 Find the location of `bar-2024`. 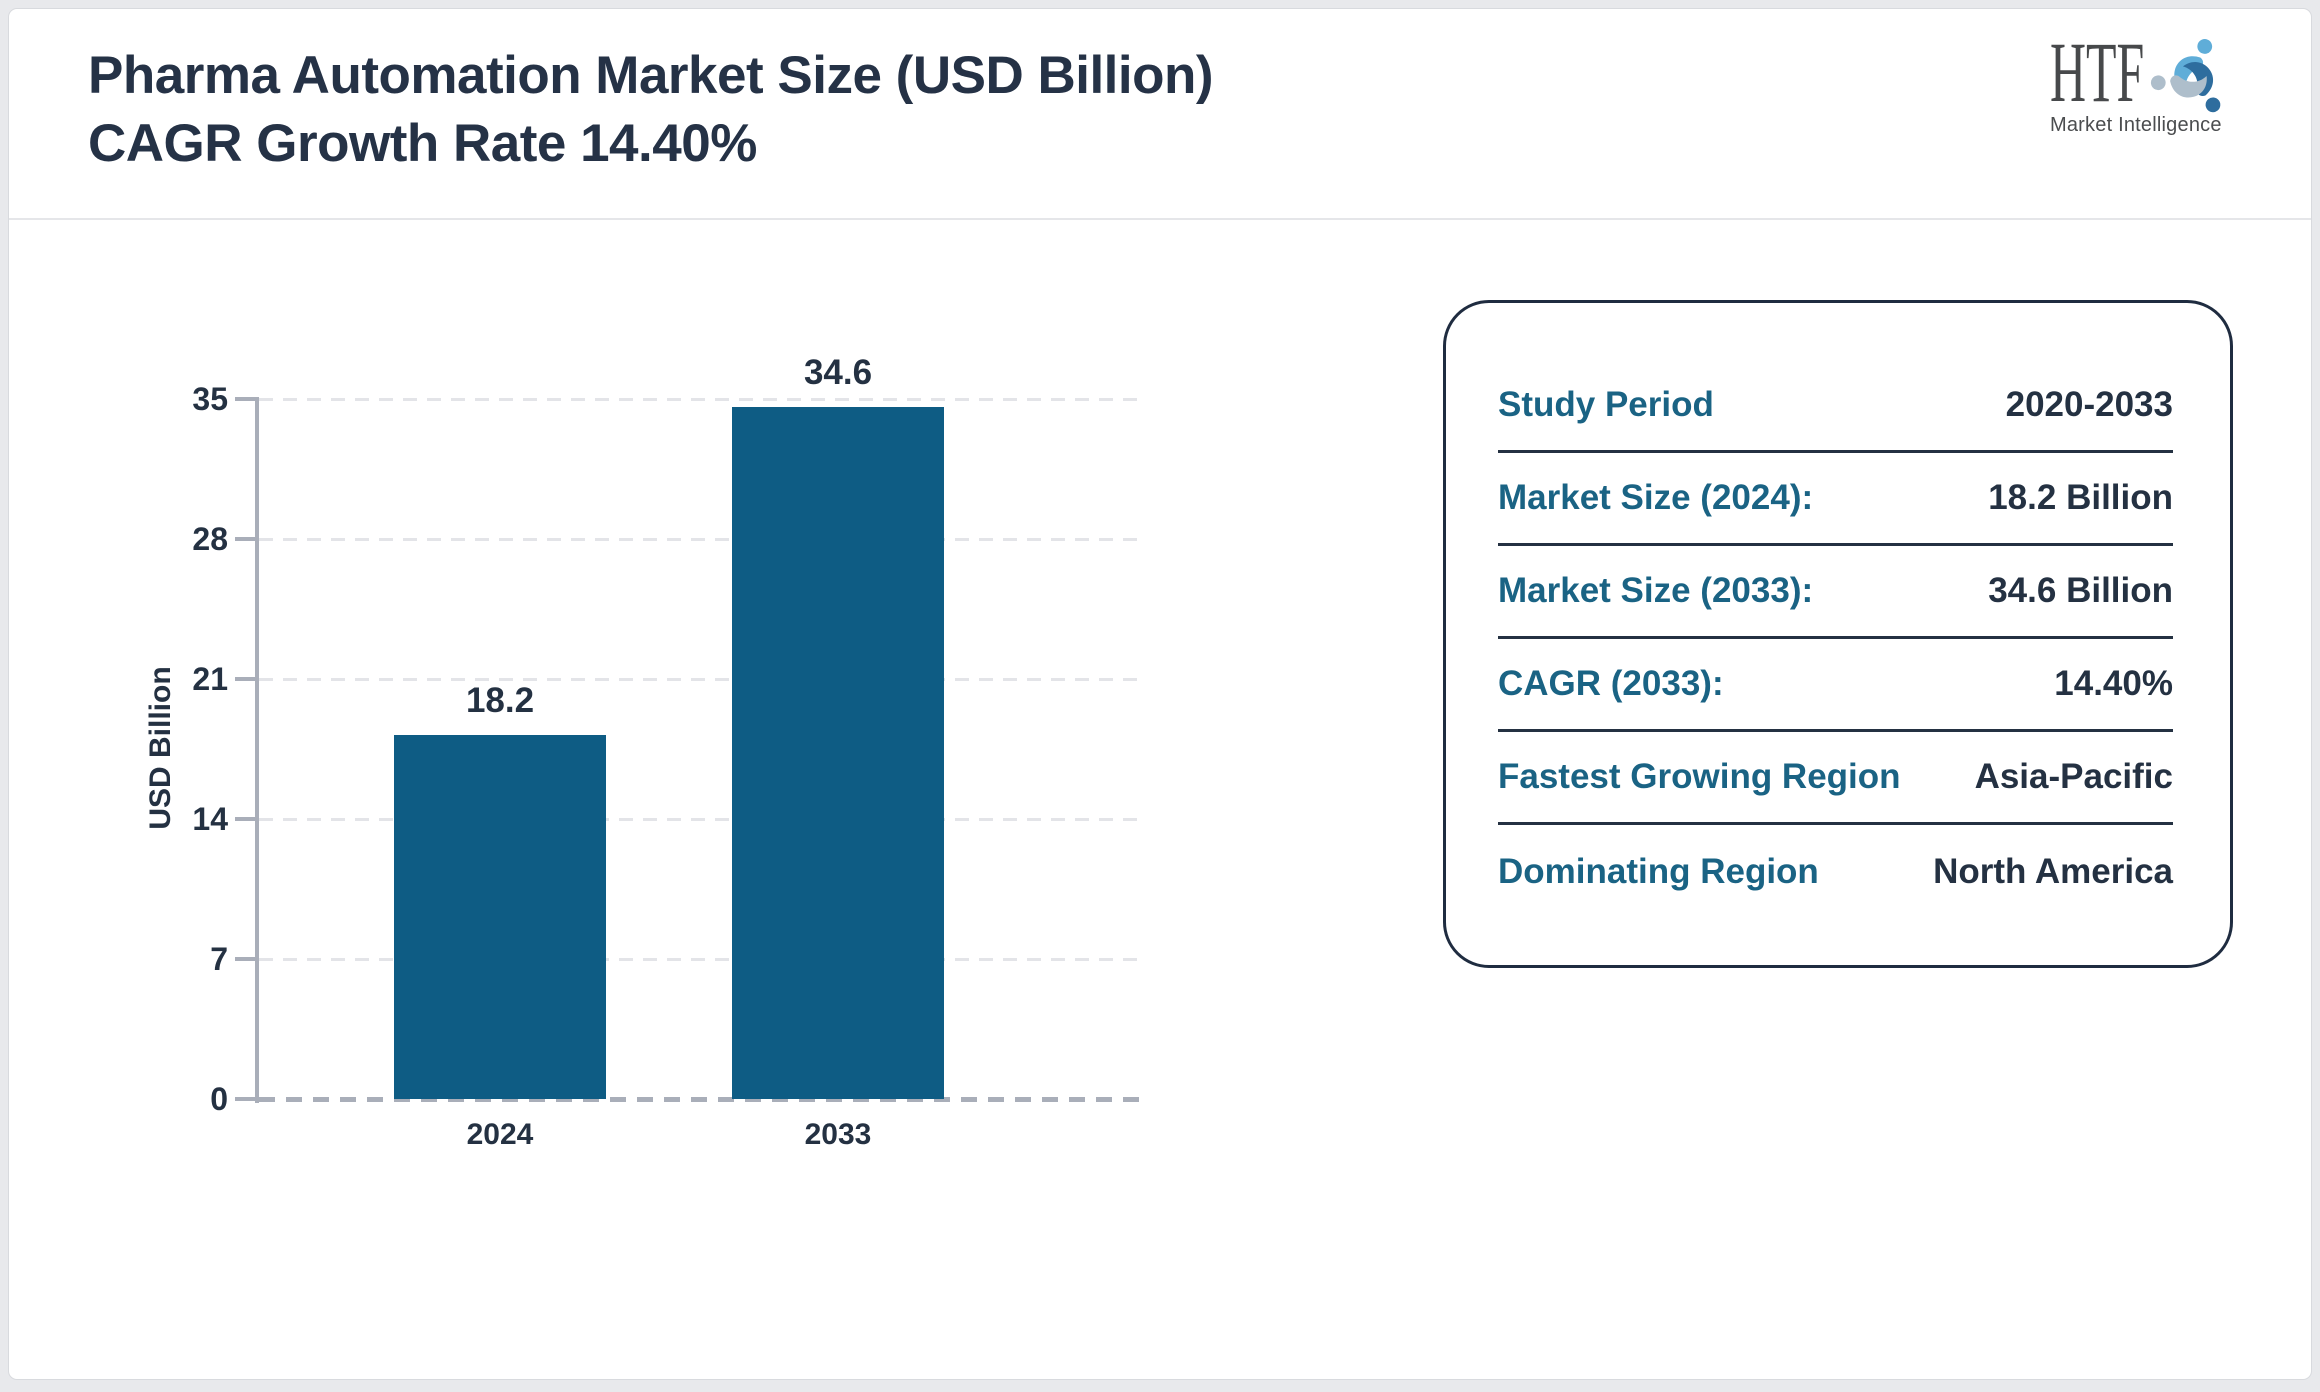

bar-2024 is located at coordinates (500, 917).